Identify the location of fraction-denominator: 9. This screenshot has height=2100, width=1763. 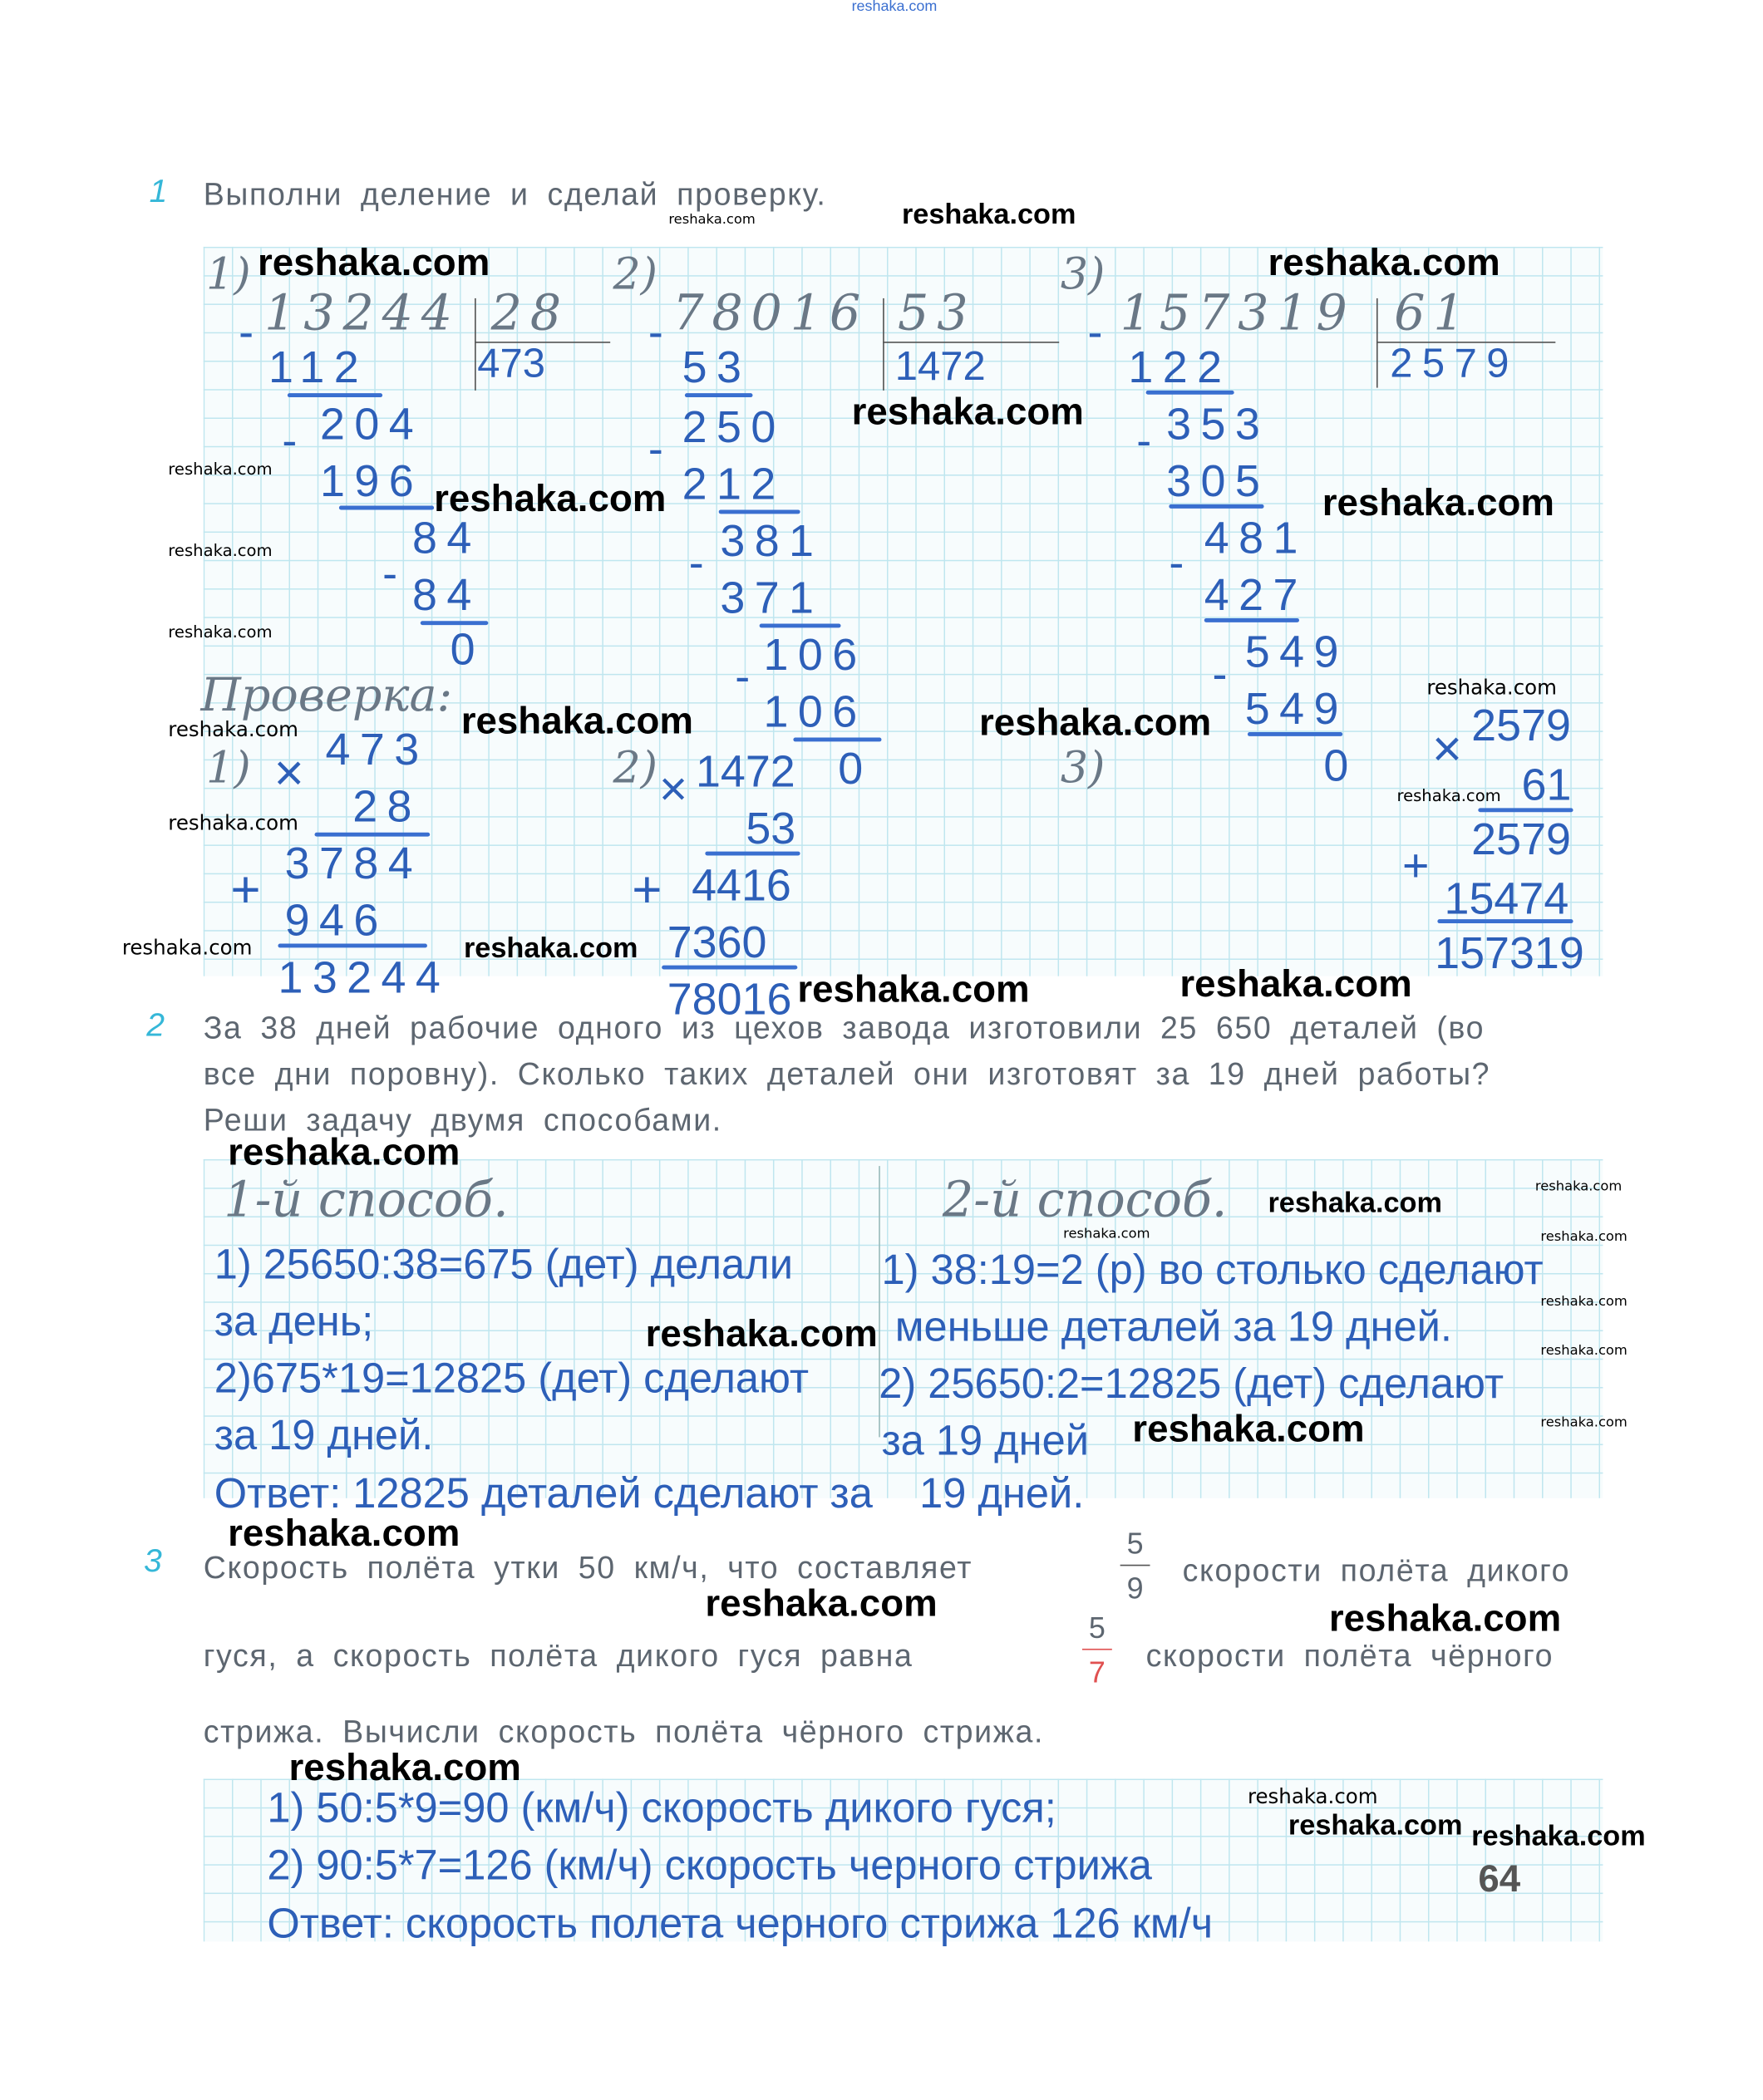
(1135, 1588).